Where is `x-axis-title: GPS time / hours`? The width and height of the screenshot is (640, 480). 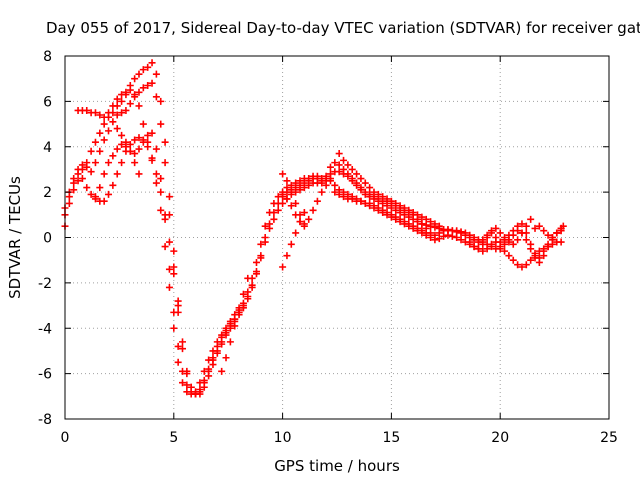 x-axis-title: GPS time / hours is located at coordinates (337, 466).